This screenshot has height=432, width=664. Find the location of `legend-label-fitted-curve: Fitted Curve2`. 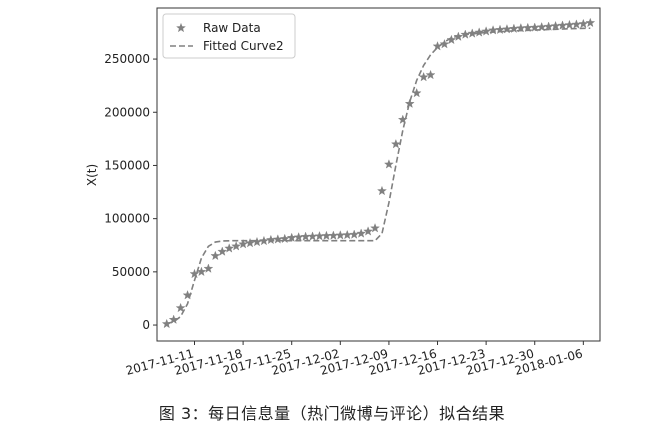

legend-label-fitted-curve: Fitted Curve2 is located at coordinates (243, 46).